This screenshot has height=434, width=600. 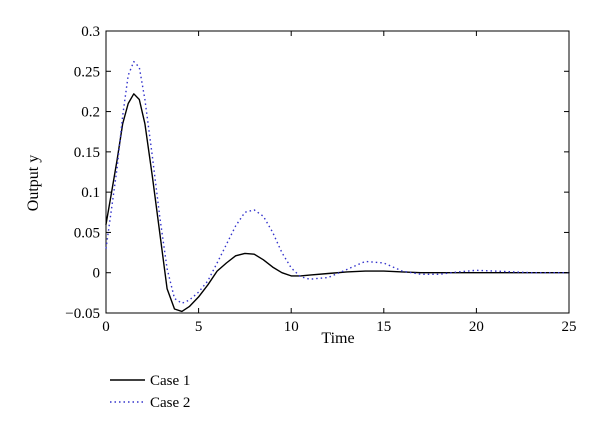 What do you see at coordinates (170, 403) in the screenshot?
I see `legend-label-case-2: Case 2` at bounding box center [170, 403].